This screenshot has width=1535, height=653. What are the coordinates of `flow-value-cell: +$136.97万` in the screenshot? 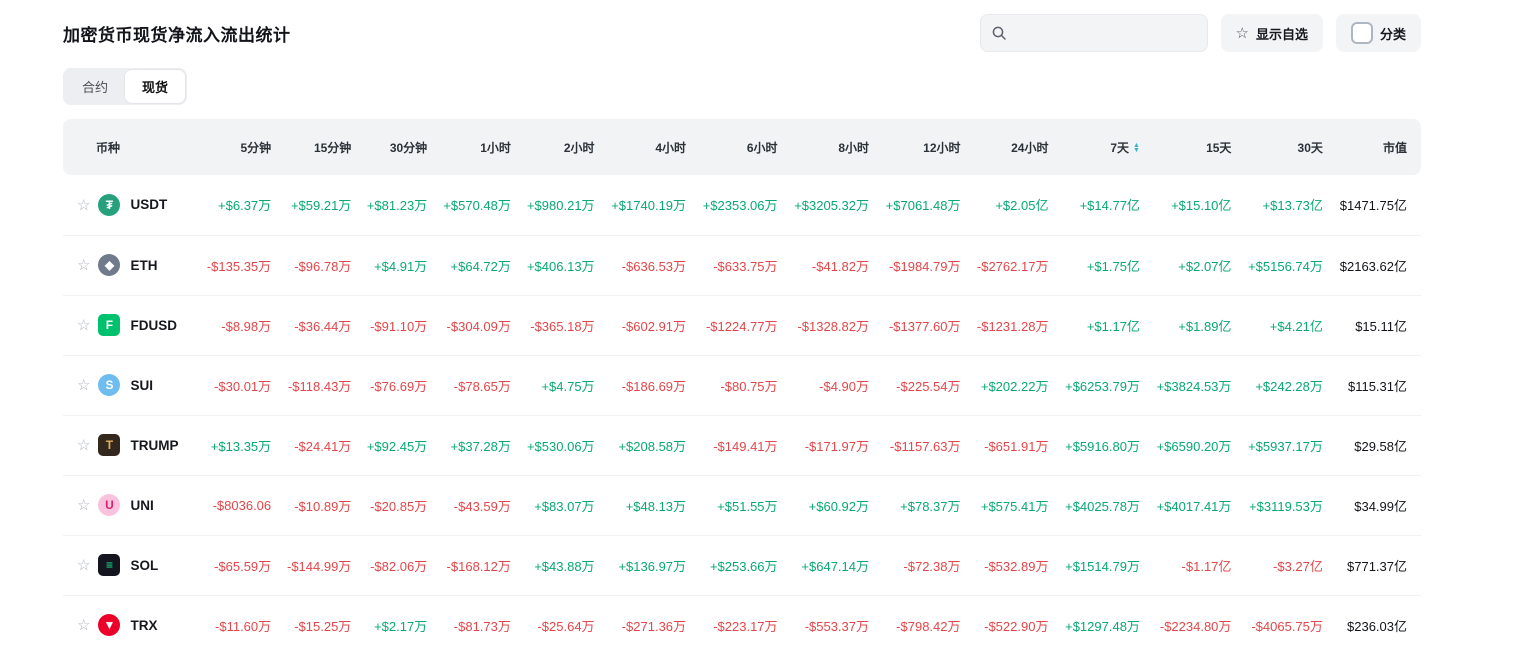 It's located at (645, 565).